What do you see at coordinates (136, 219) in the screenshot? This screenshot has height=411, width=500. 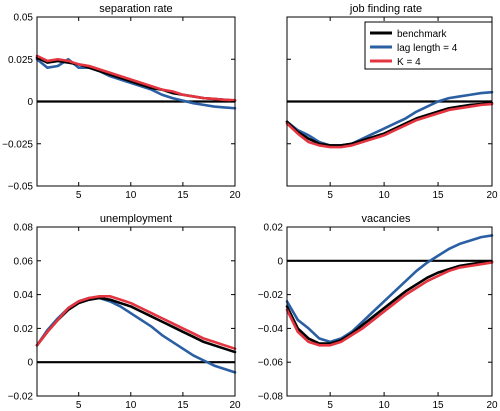 I see `panel-title: unemployment` at bounding box center [136, 219].